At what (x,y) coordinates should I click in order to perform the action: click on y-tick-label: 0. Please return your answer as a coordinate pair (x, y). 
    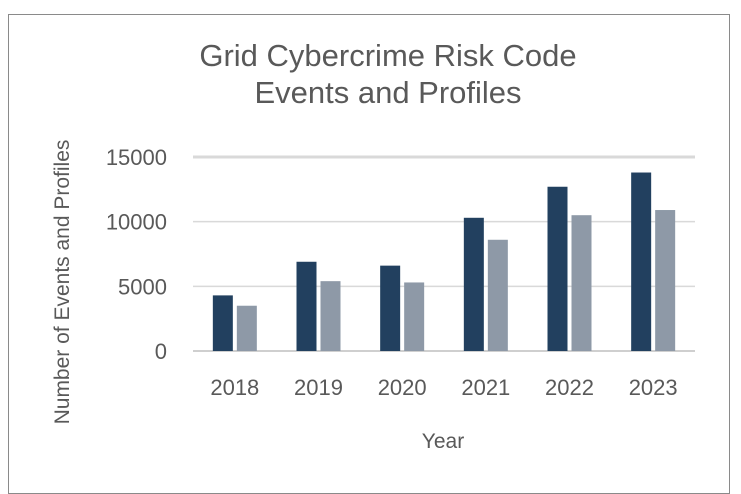
    Looking at the image, I should click on (161, 351).